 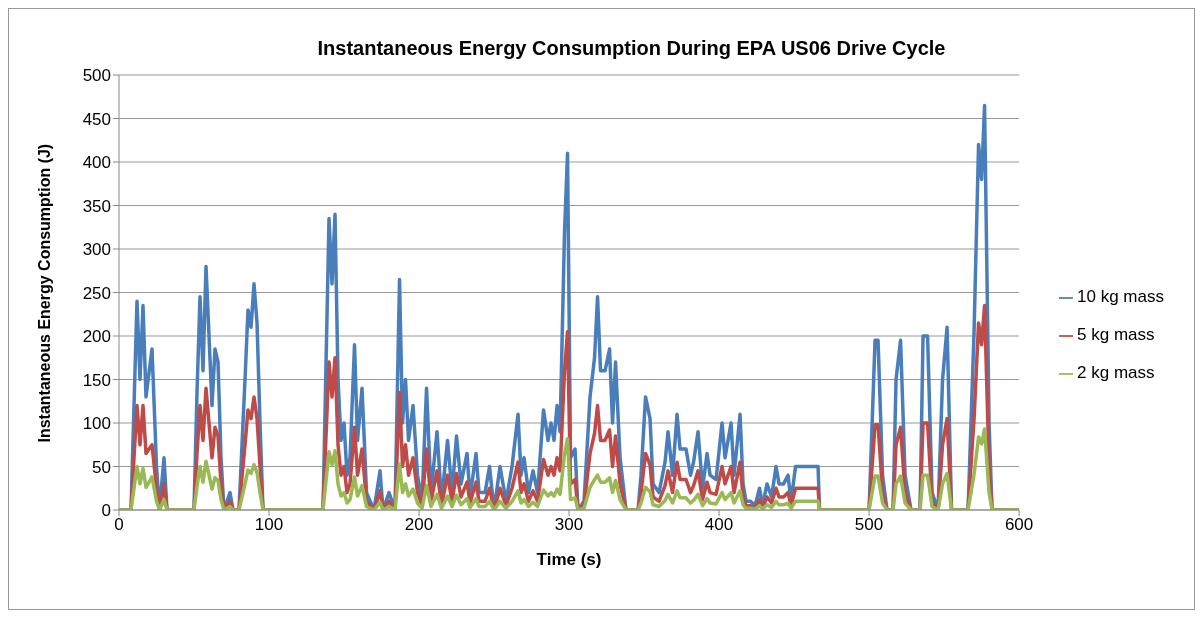 What do you see at coordinates (719, 525) in the screenshot?
I see `x-tick-label: 400` at bounding box center [719, 525].